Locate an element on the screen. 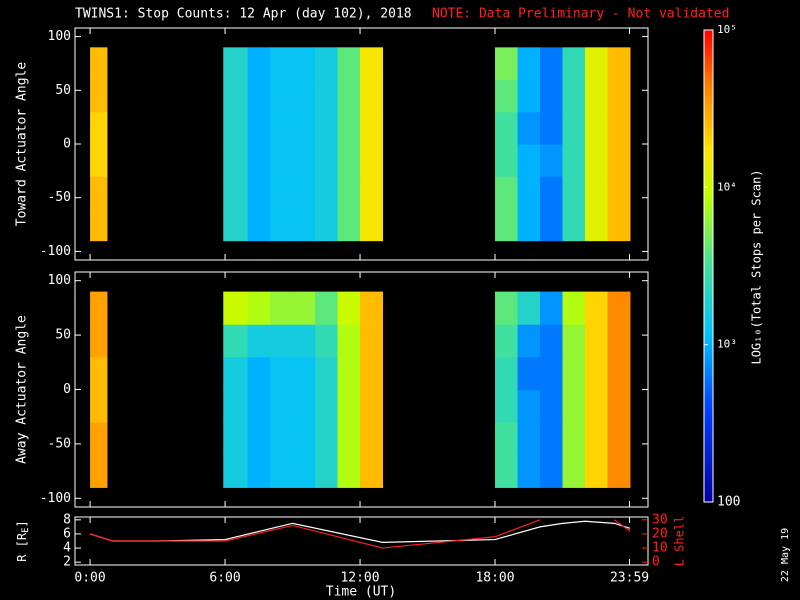 This screenshot has height=600, width=800. y-axis-label-part: R [R is located at coordinates (22, 547).